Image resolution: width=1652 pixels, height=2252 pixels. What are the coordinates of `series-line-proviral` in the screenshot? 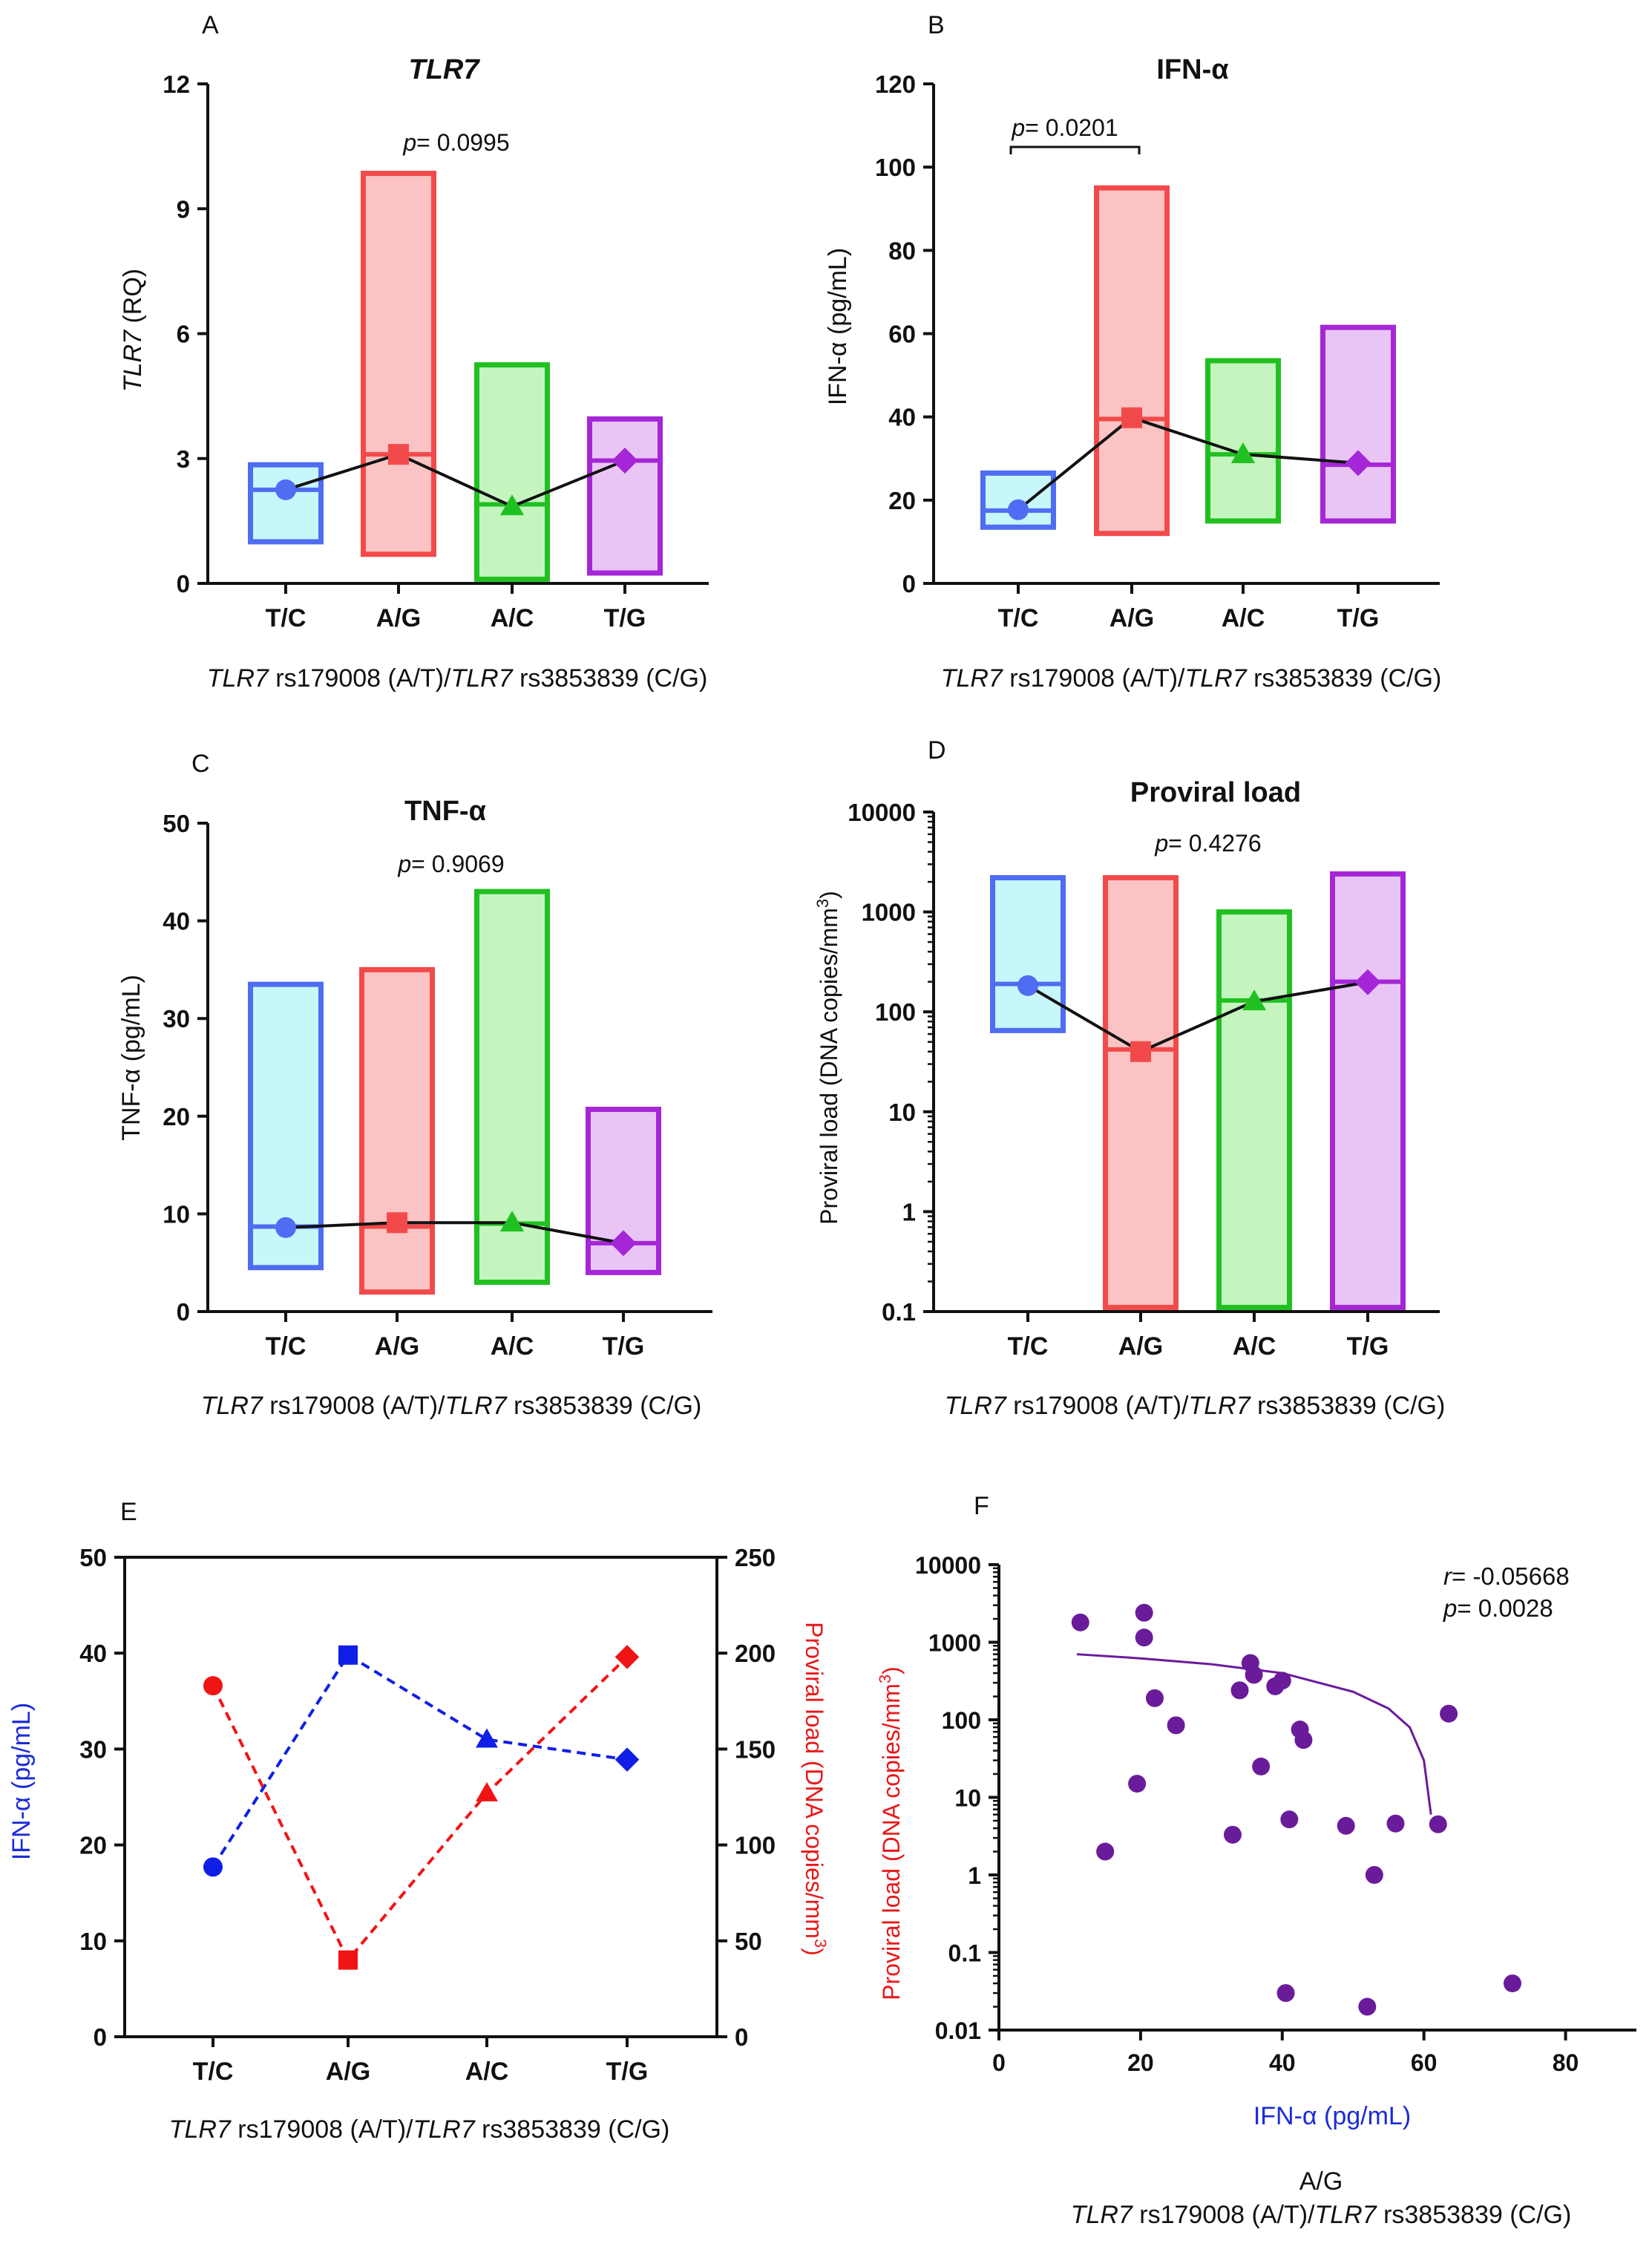 It's located at (420, 1809).